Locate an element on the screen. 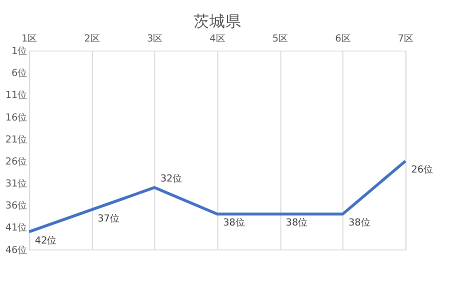 This screenshot has height=305, width=451. y-tick-label: 46位 is located at coordinates (16, 250).